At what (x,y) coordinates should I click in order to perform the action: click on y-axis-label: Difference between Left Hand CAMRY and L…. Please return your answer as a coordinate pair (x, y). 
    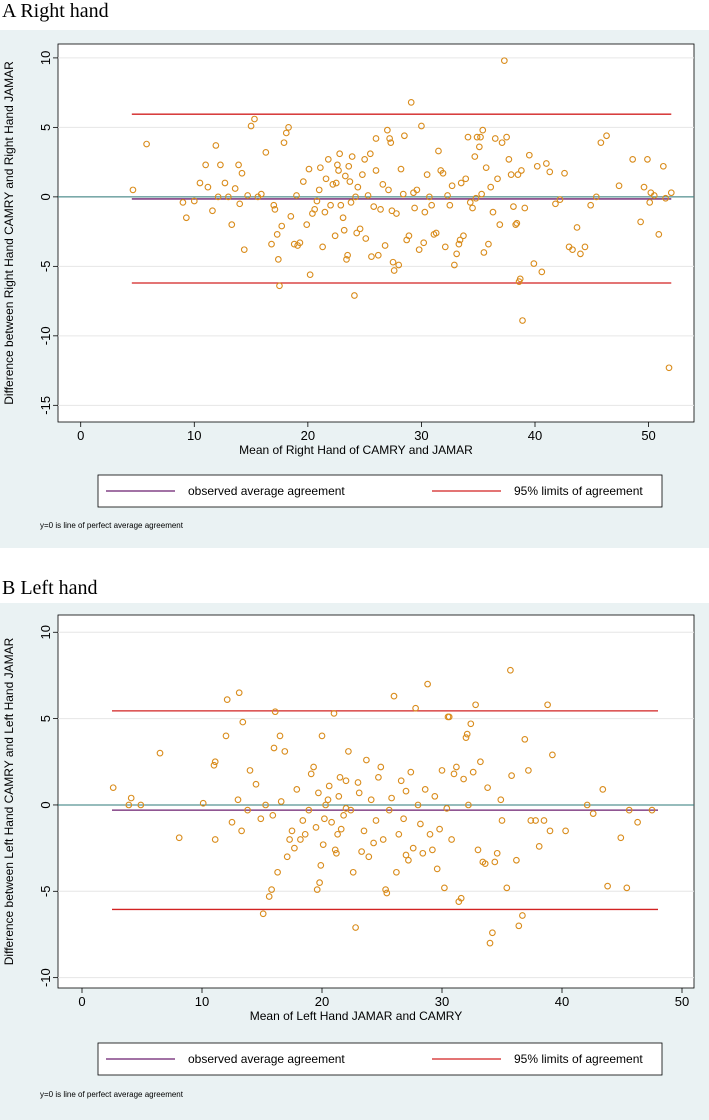
    Looking at the image, I should click on (9, 801).